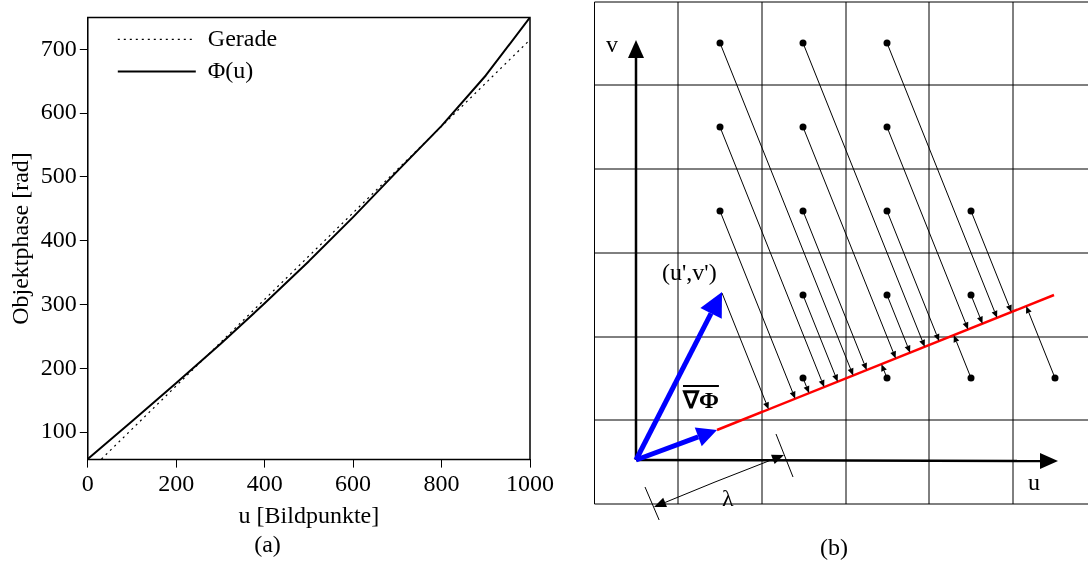 The image size is (1088, 564). I want to click on x-tick-label: 600, so click(353, 483).